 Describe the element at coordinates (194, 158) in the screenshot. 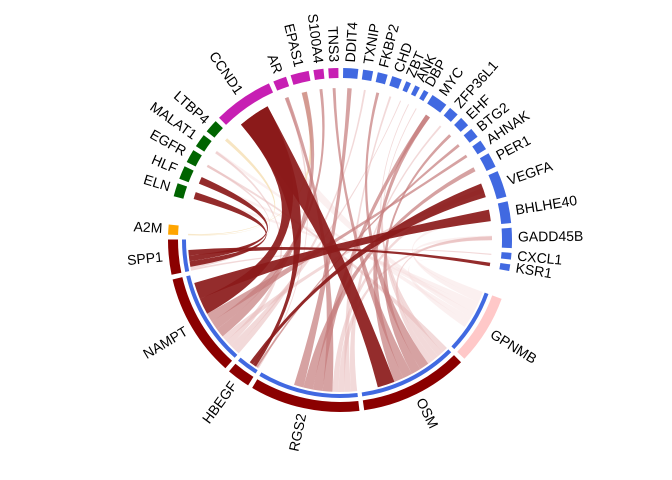

I see `sector-egfr` at that location.